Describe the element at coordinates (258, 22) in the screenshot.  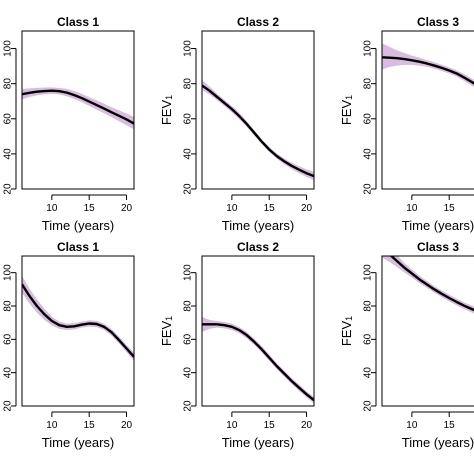
I see `panel-title: Class 2` at that location.